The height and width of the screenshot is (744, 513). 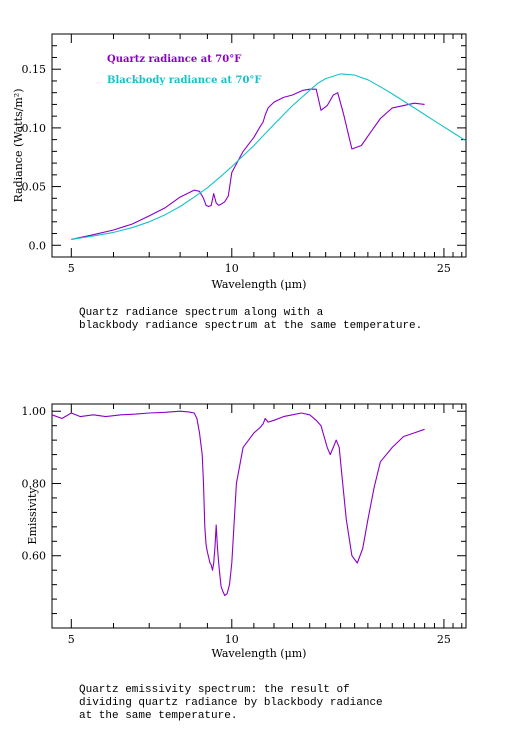 I want to click on y-tick-label: 1.00, so click(x=34, y=411).